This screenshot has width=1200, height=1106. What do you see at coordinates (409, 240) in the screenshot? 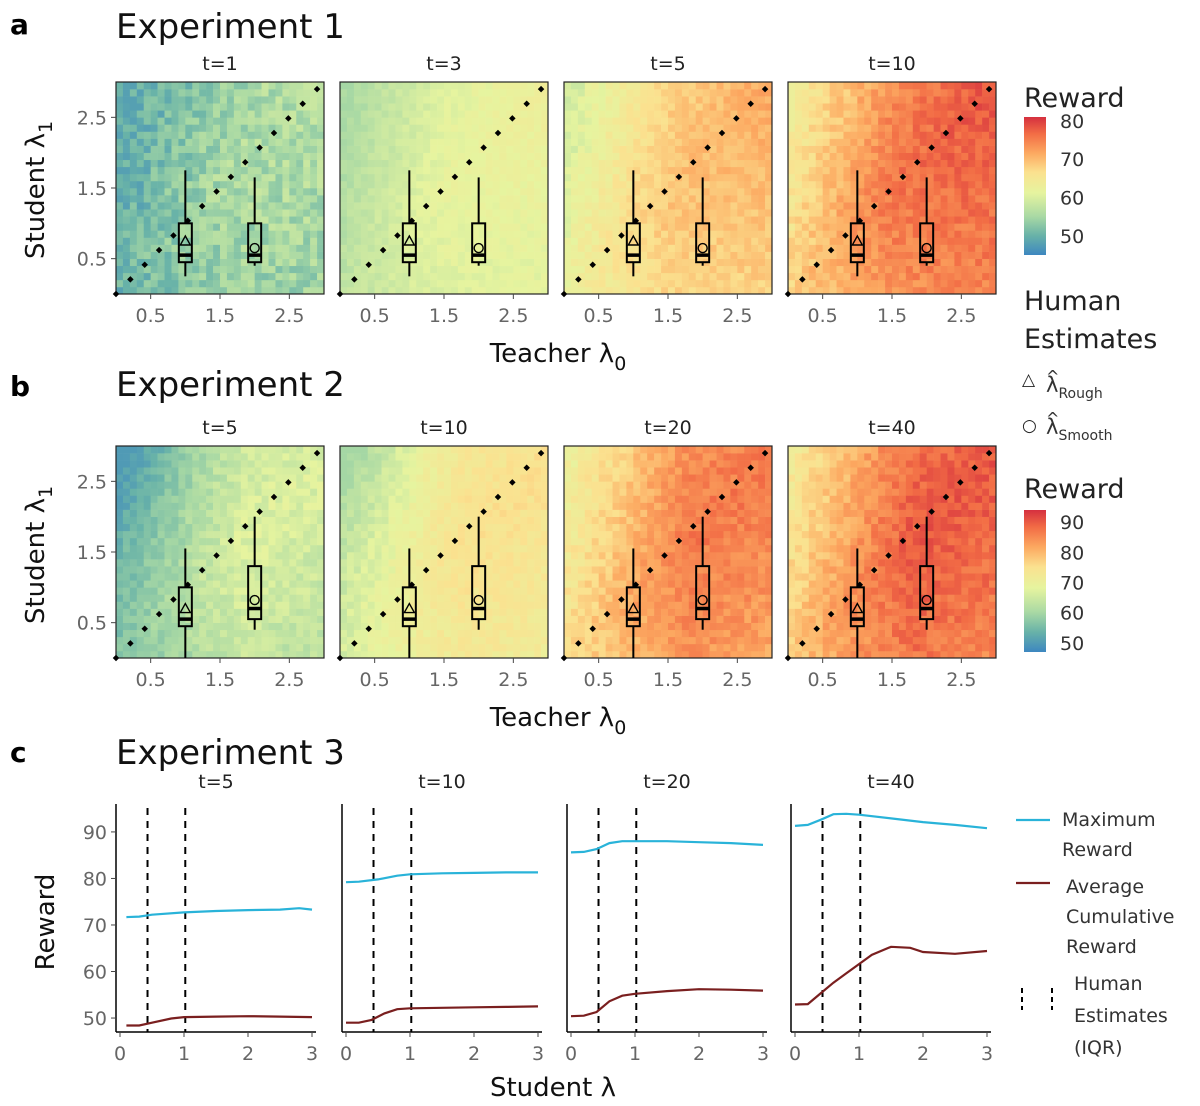
I see `triangle-icon` at bounding box center [409, 240].